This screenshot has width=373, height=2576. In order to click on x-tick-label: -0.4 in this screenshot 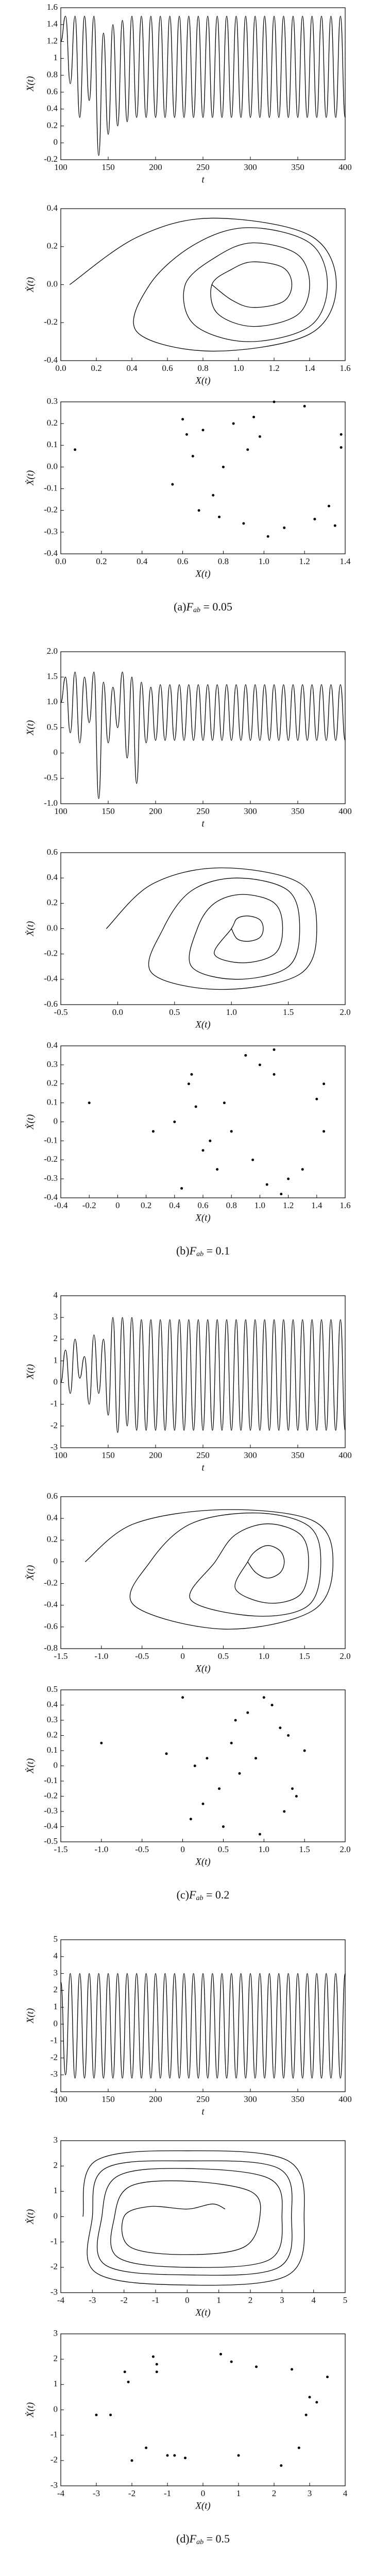, I will do `click(61, 1205)`.